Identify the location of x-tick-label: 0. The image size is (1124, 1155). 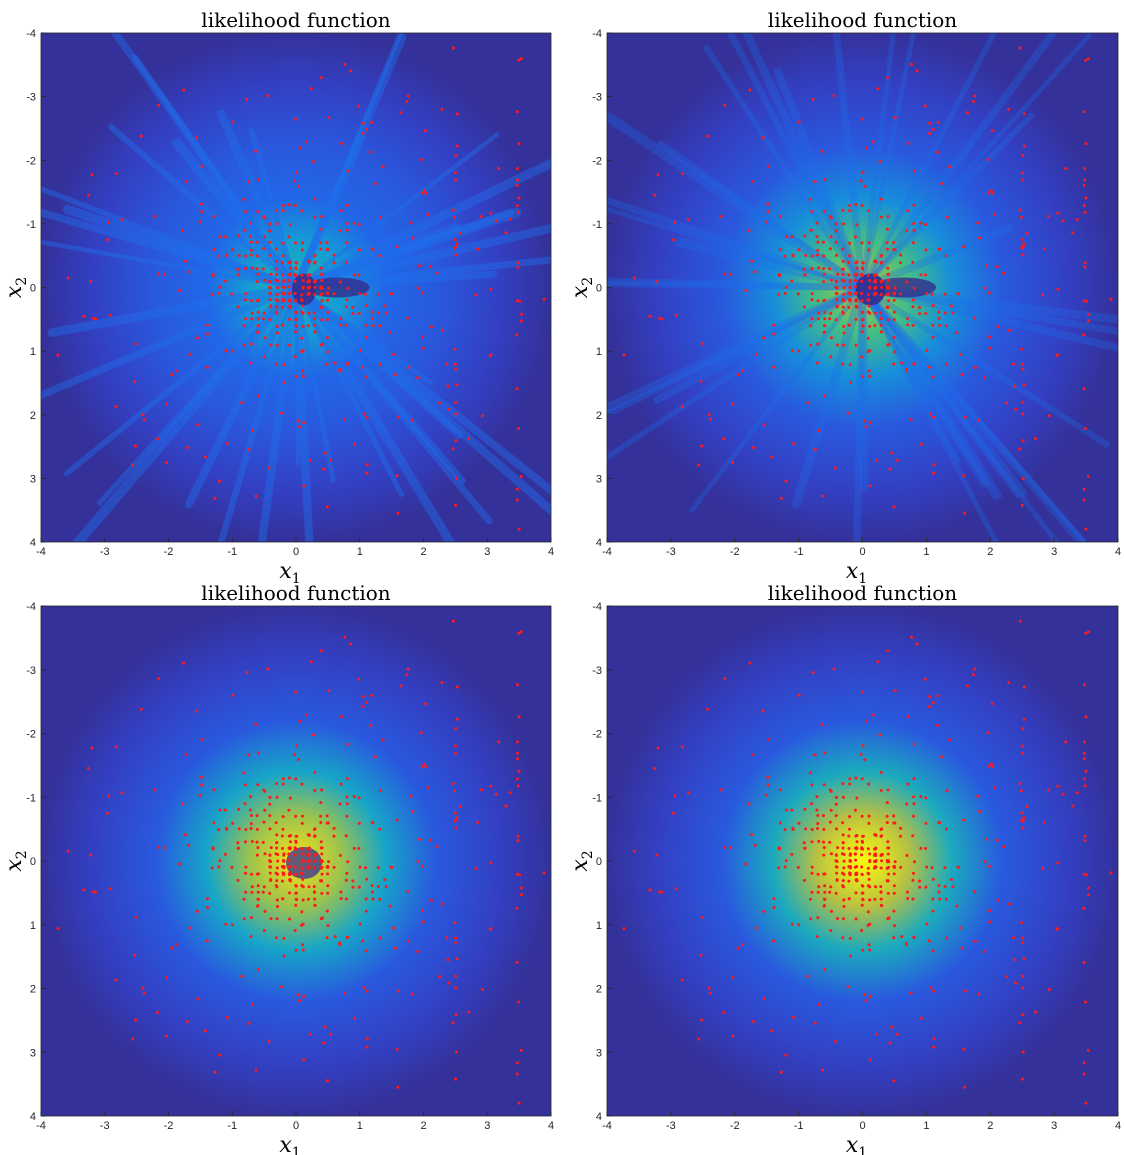
(296, 552).